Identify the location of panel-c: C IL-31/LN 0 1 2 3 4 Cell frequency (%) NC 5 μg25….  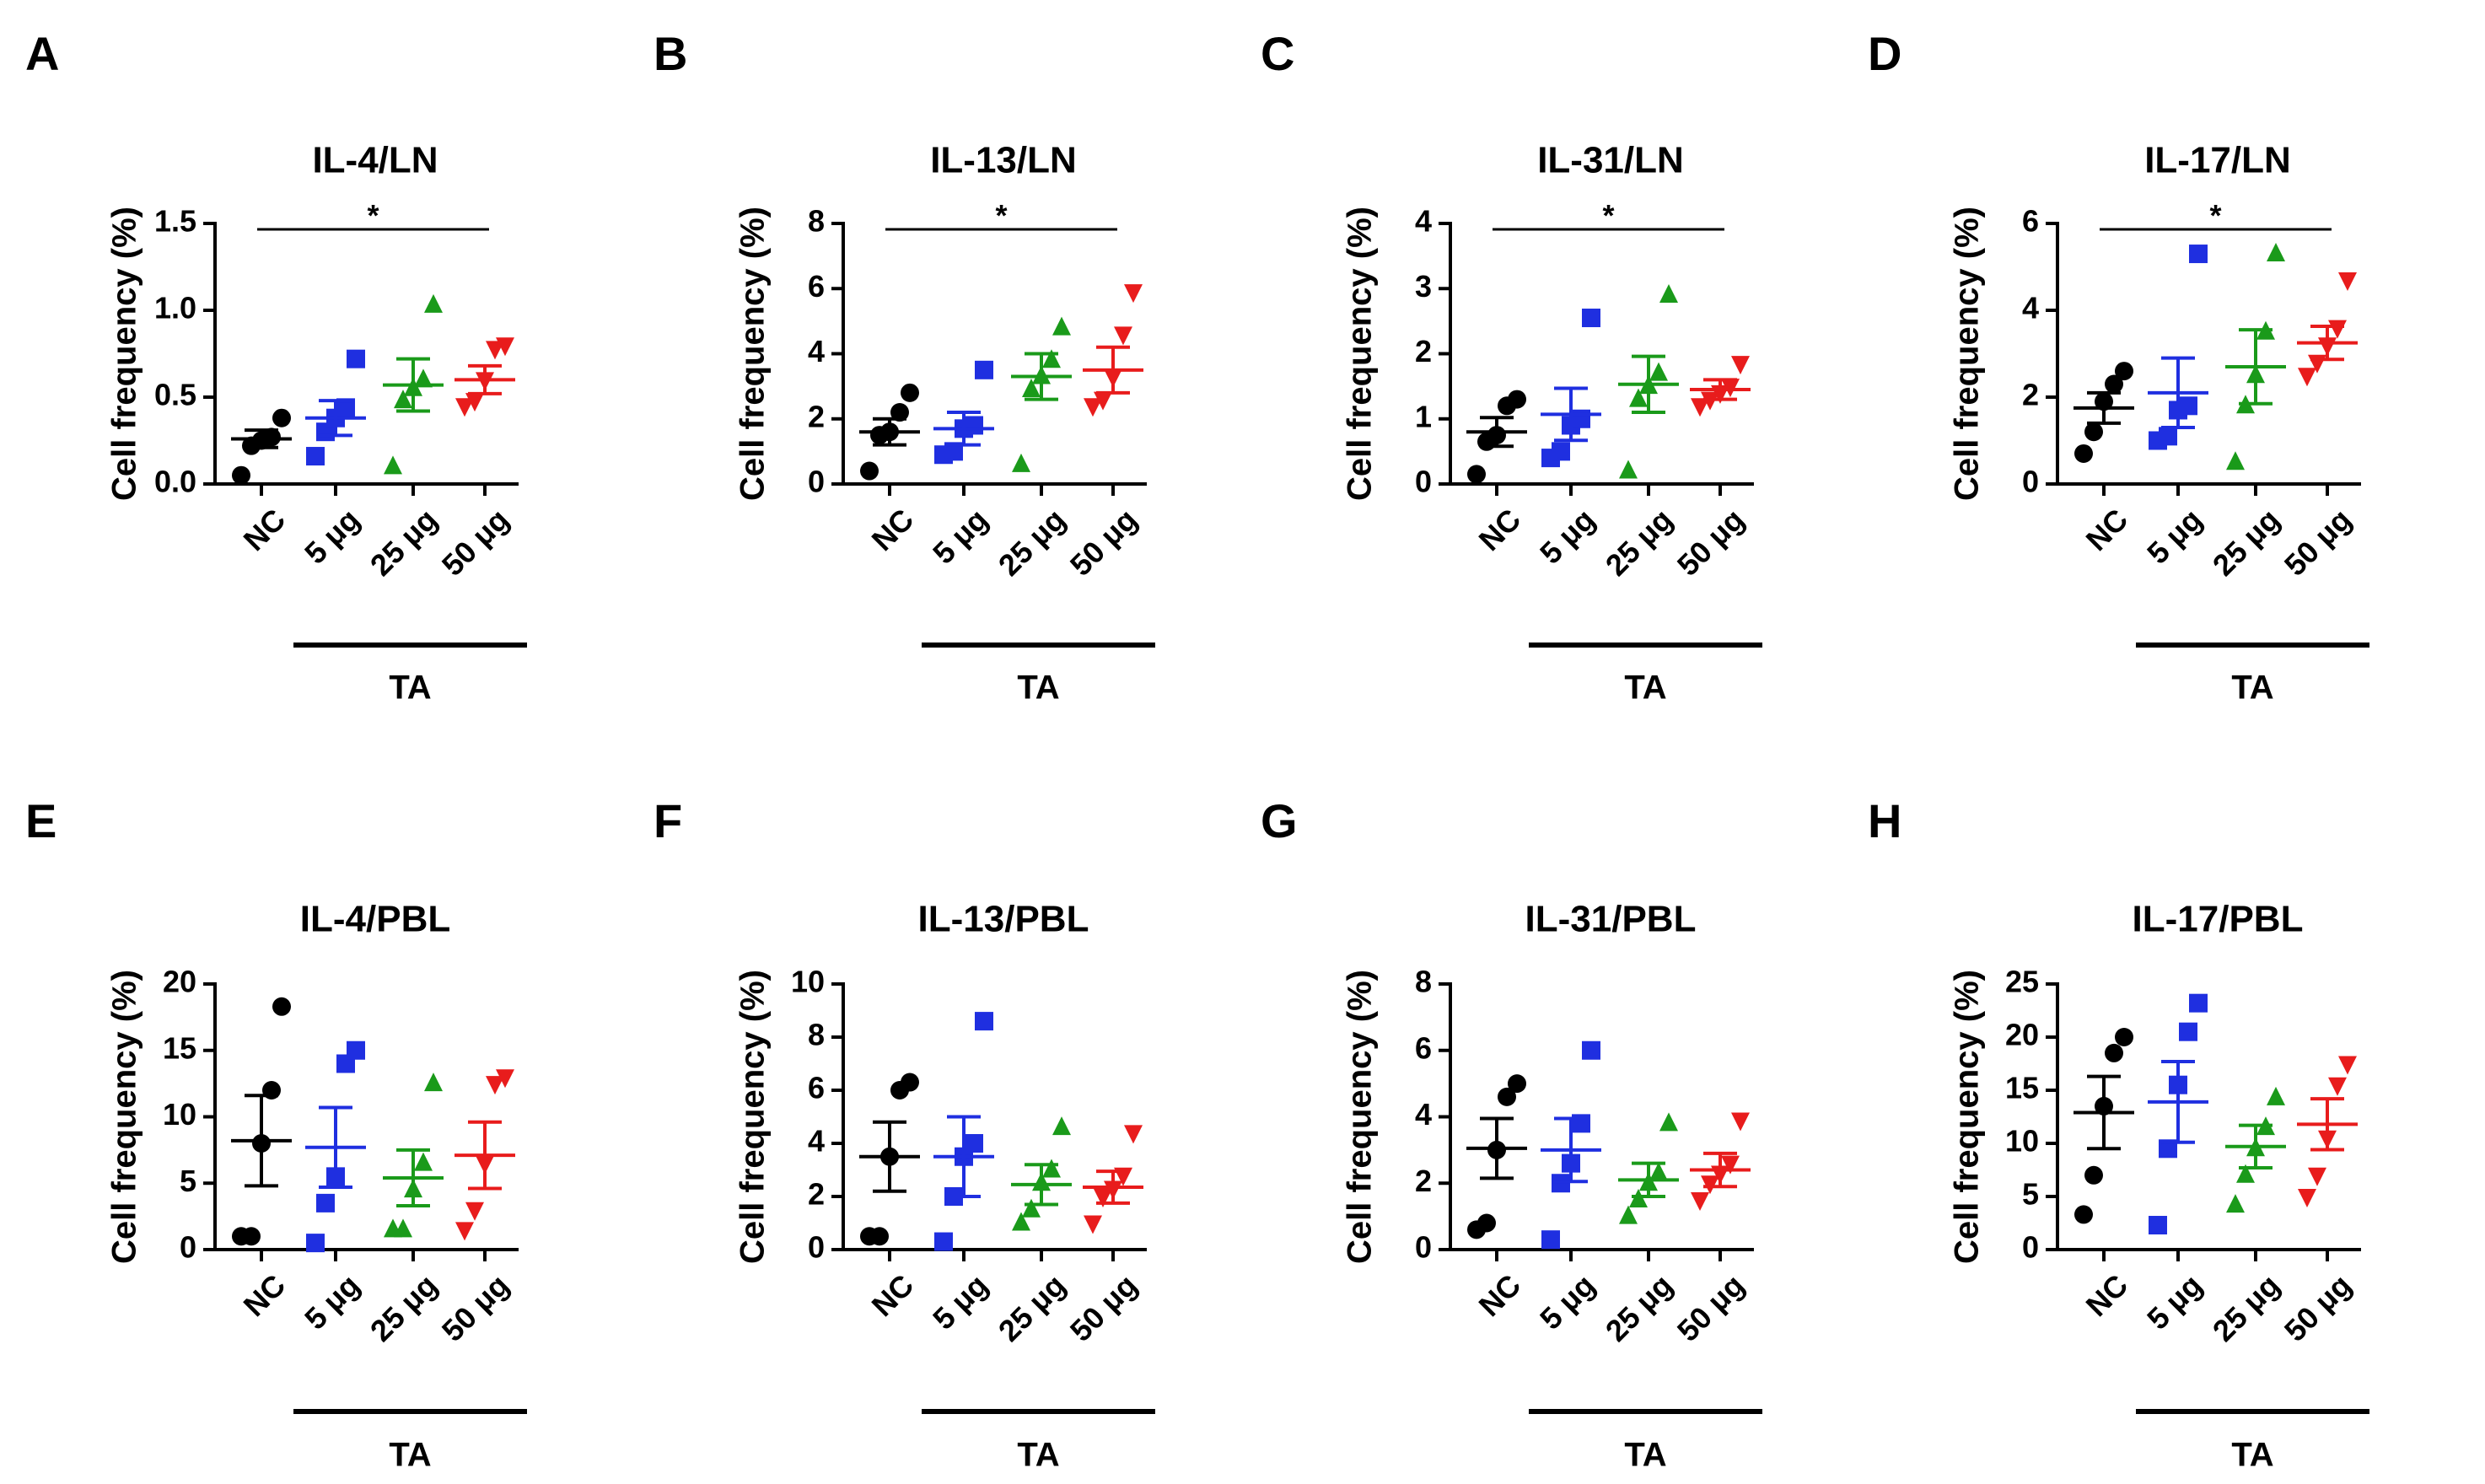
(1511, 367).